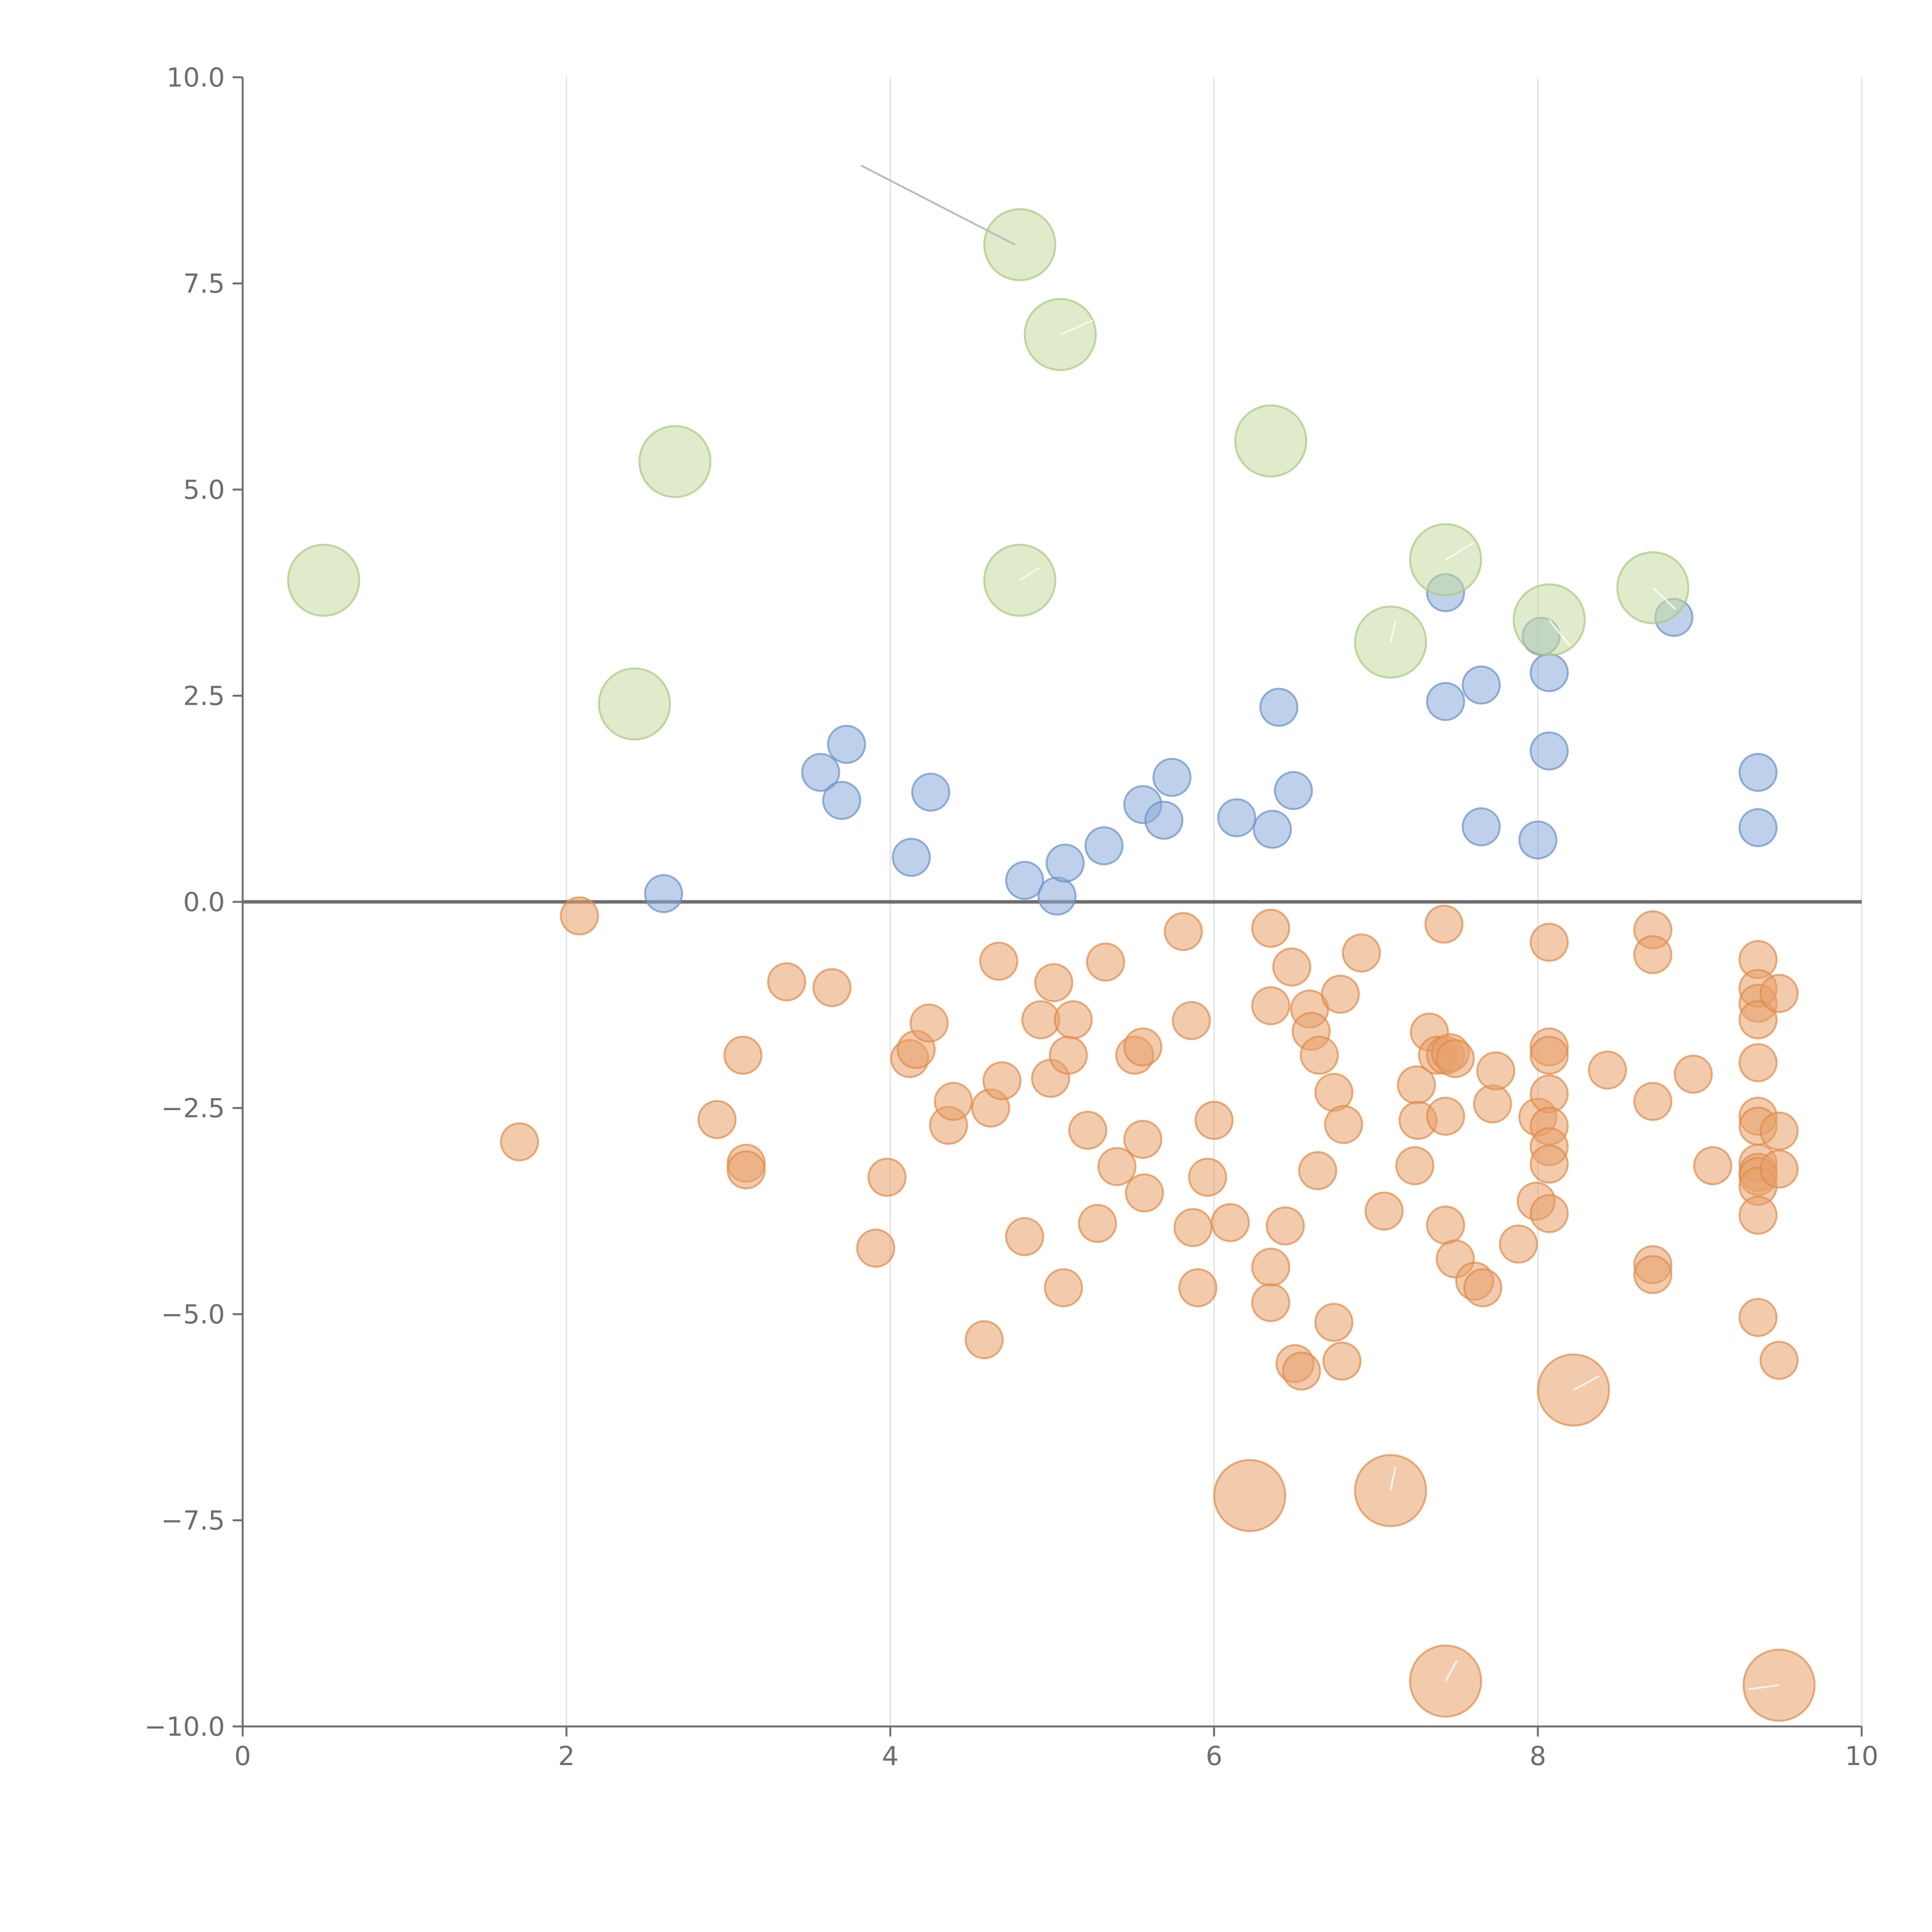  I want to click on y-tick-label: −7.5, so click(193, 1521).